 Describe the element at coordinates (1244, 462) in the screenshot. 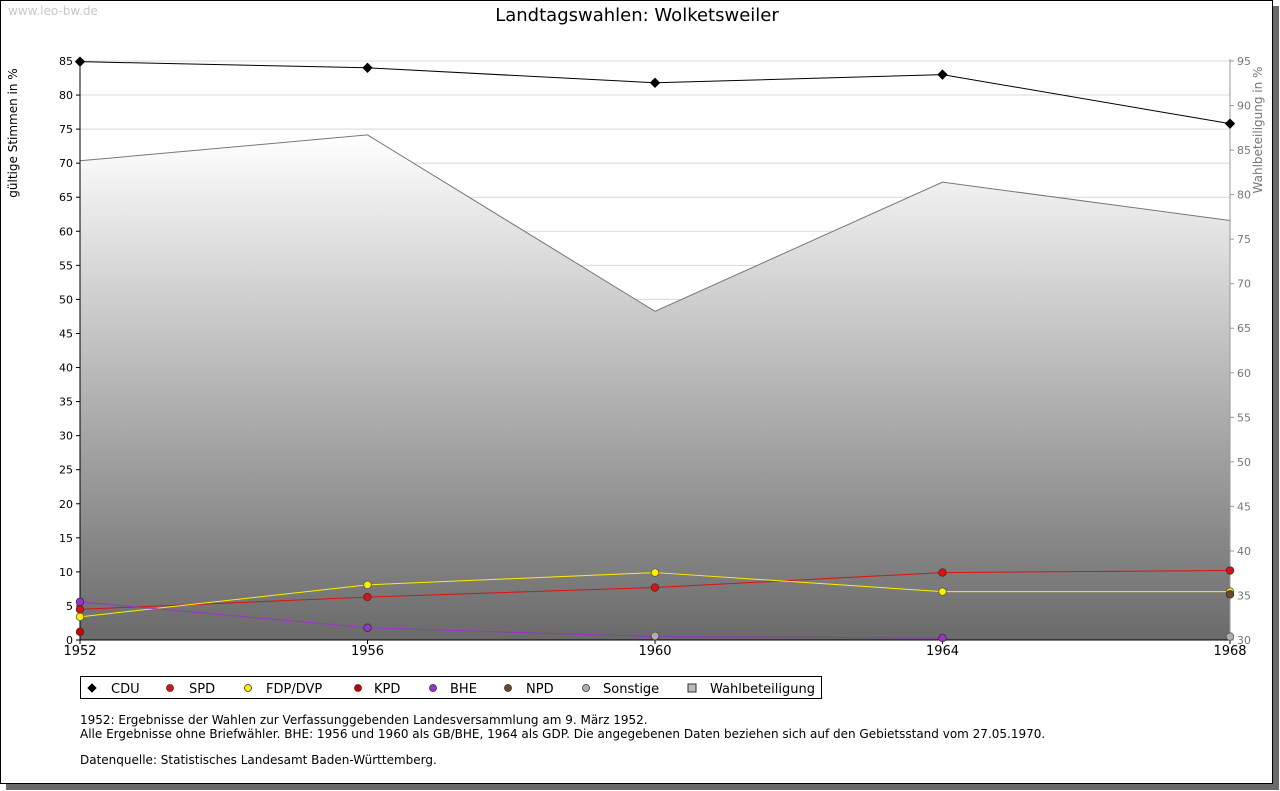

I see `y2-tick-label: 50` at that location.